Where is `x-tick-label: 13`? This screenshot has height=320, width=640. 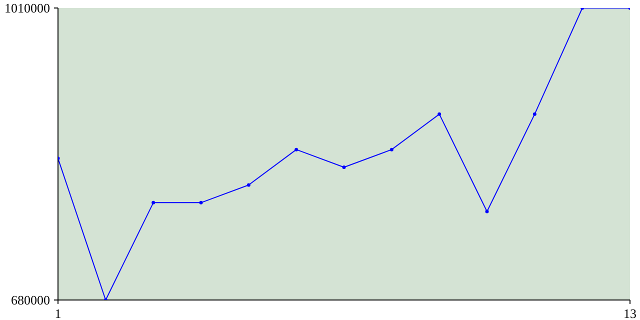 x-tick-label: 13 is located at coordinates (630, 313).